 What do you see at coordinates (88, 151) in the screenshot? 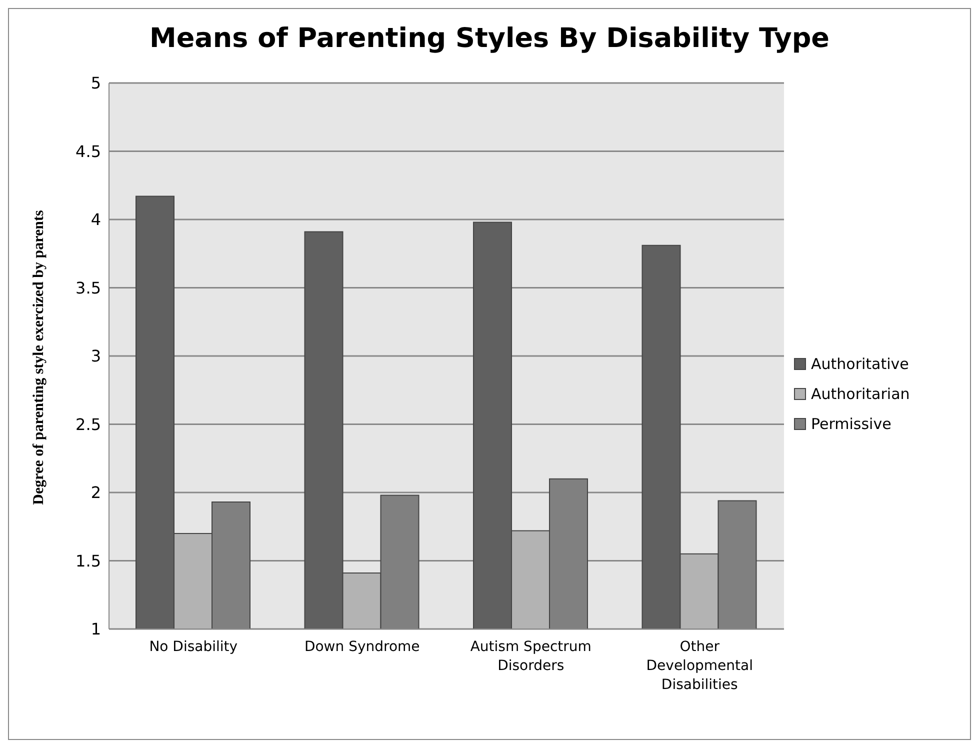
I see `y-tick-label: 4.5` at bounding box center [88, 151].